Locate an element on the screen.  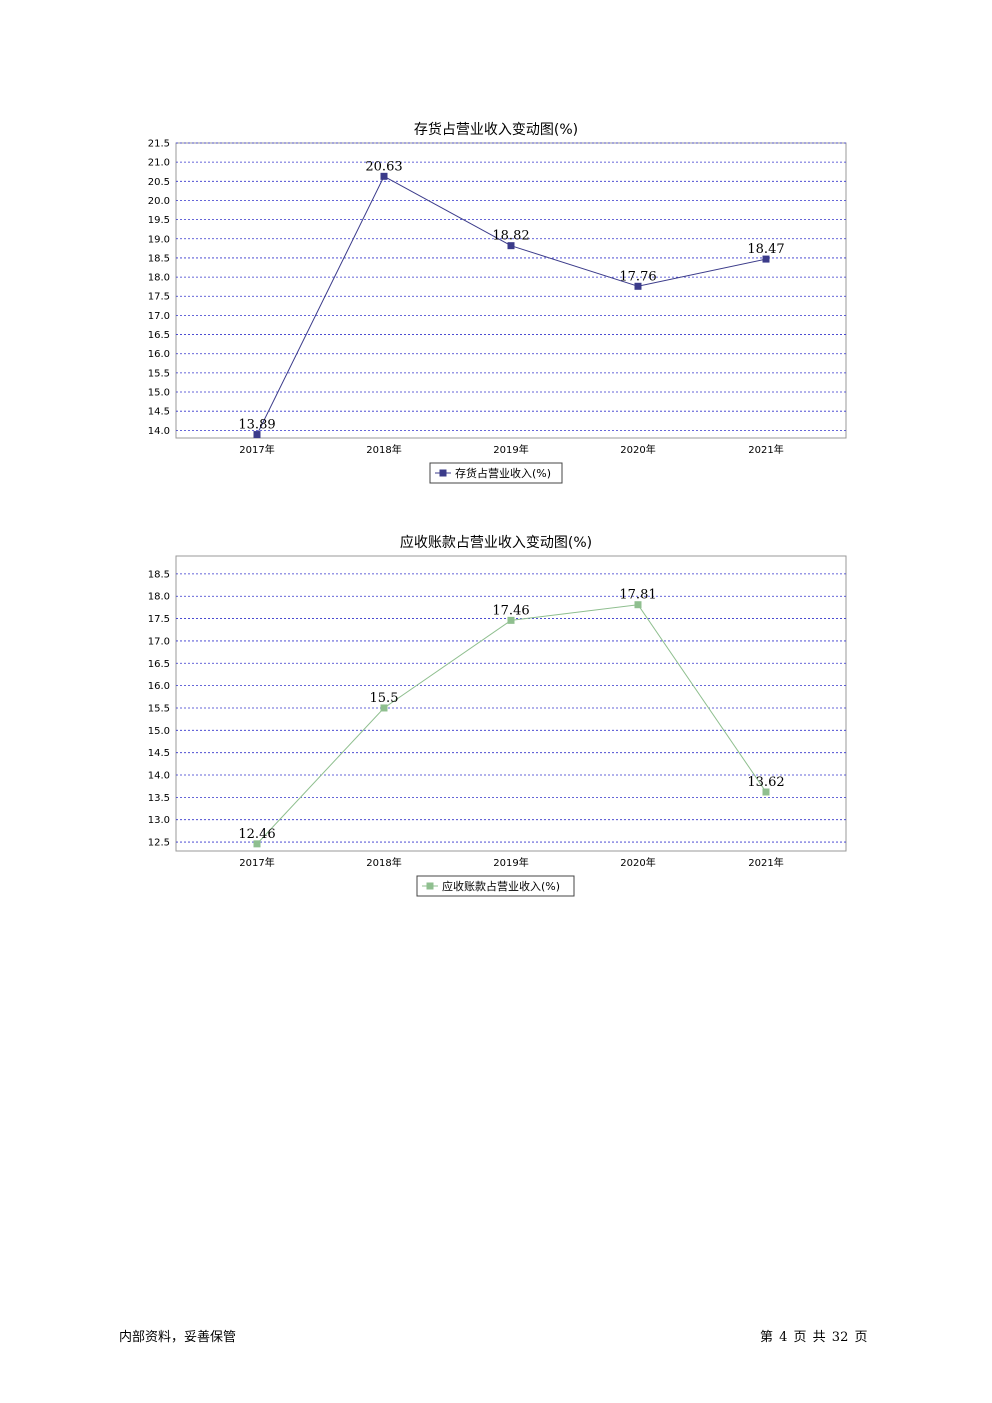
legend: 存货占营业收入(%) is located at coordinates (496, 473).